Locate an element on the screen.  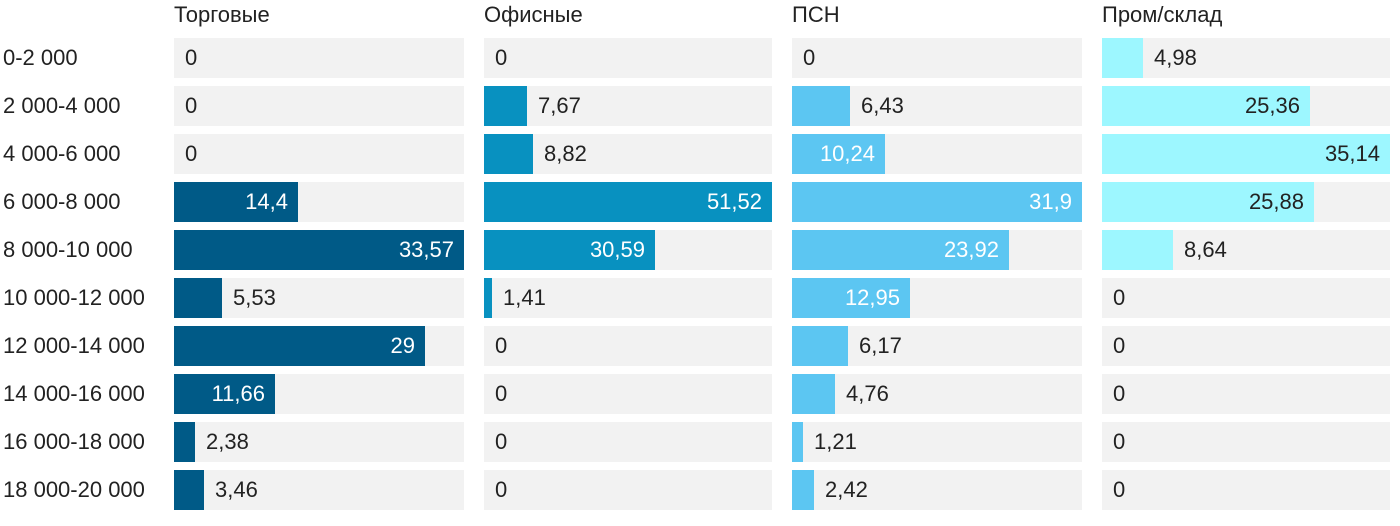
bar-track: 25,88 is located at coordinates (1246, 202).